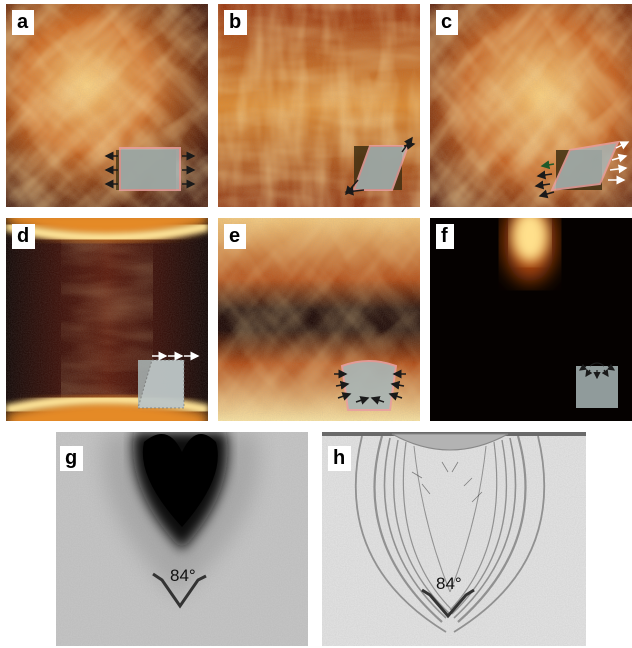 This screenshot has height=648, width=632. I want to click on panel-label-c: c, so click(447, 22).